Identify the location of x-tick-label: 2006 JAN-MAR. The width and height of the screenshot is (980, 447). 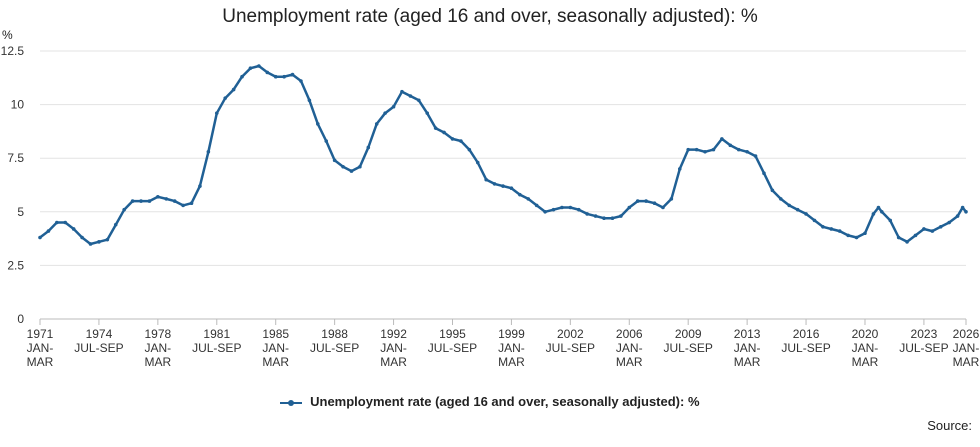
(629, 348).